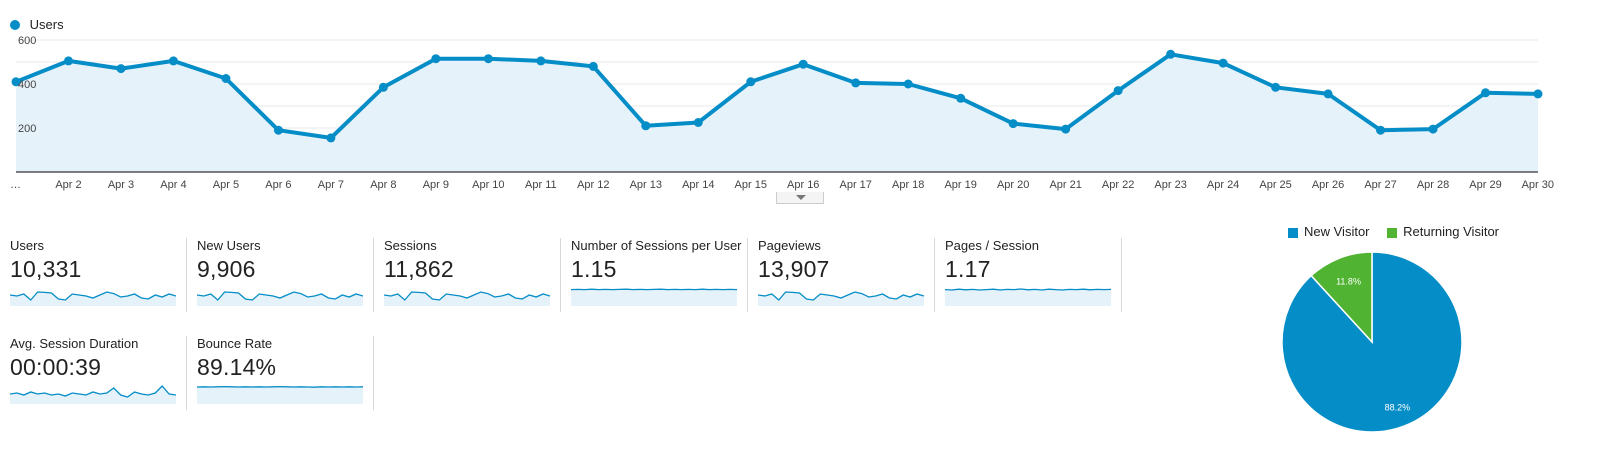  What do you see at coordinates (226, 185) in the screenshot?
I see `x-tick-label: Apr 5` at bounding box center [226, 185].